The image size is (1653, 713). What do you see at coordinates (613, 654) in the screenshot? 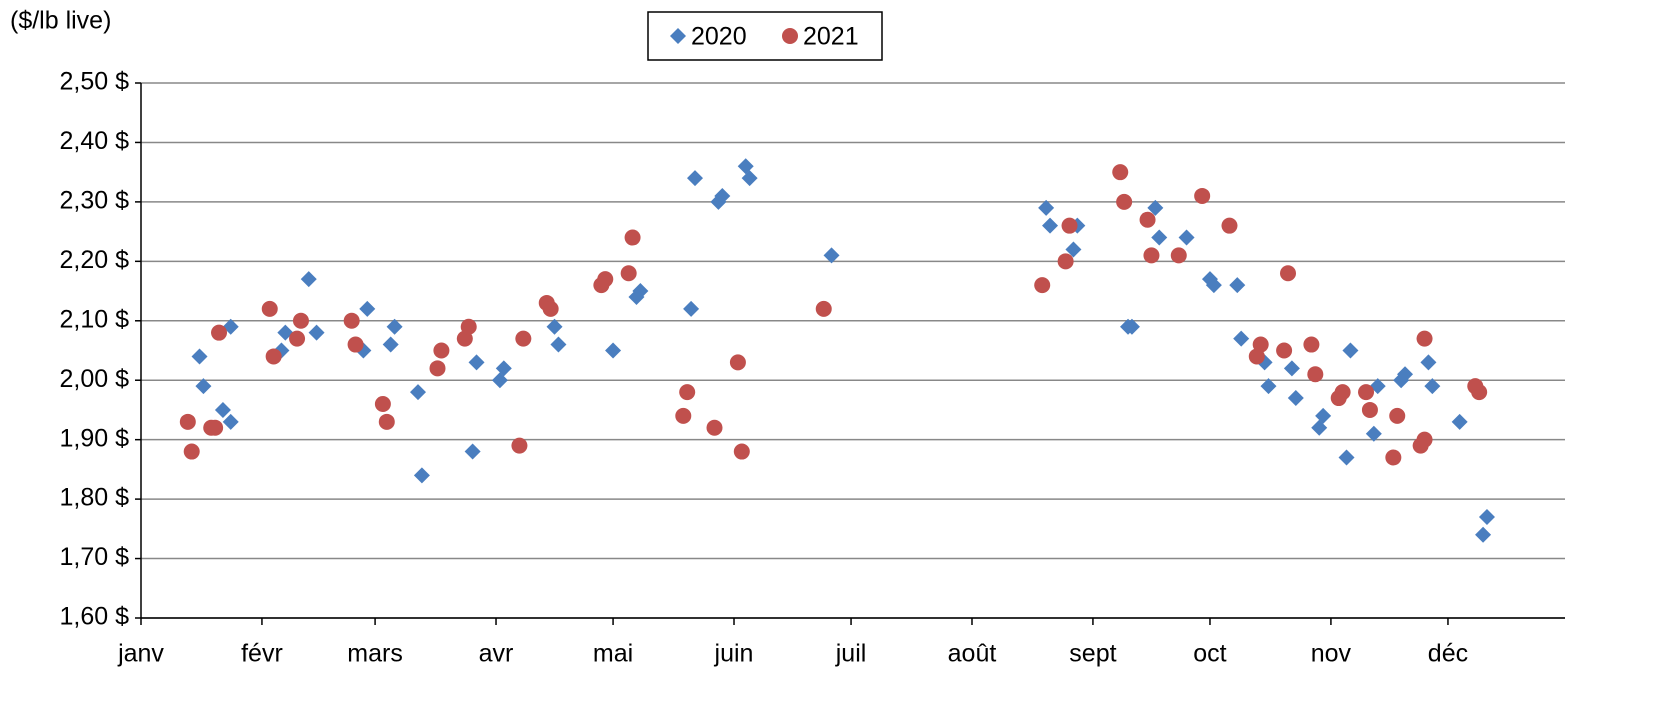
I see `x-tick-label: mai` at bounding box center [613, 654].